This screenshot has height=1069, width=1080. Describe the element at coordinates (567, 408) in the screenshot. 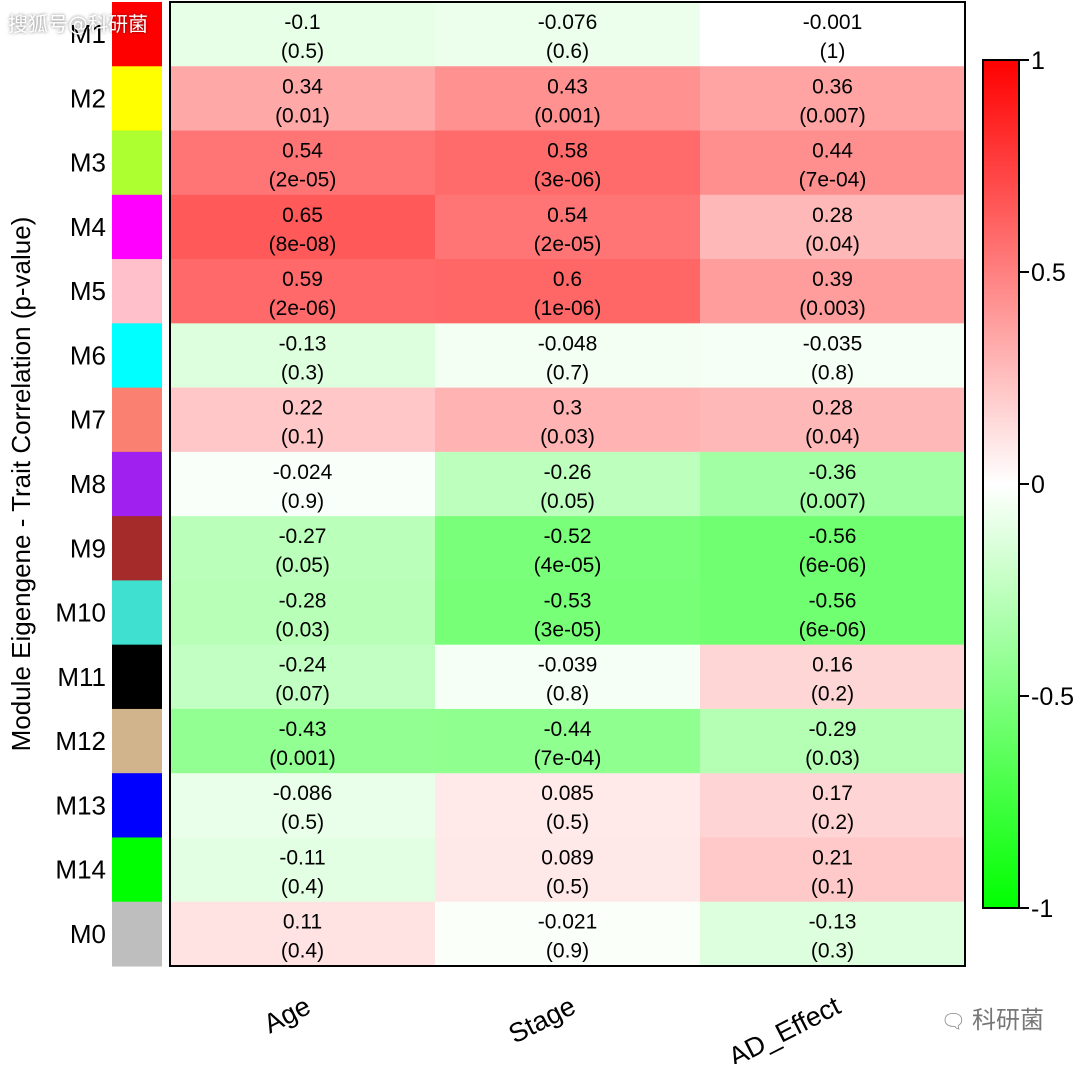

I see `correlation-label: 0.3` at that location.